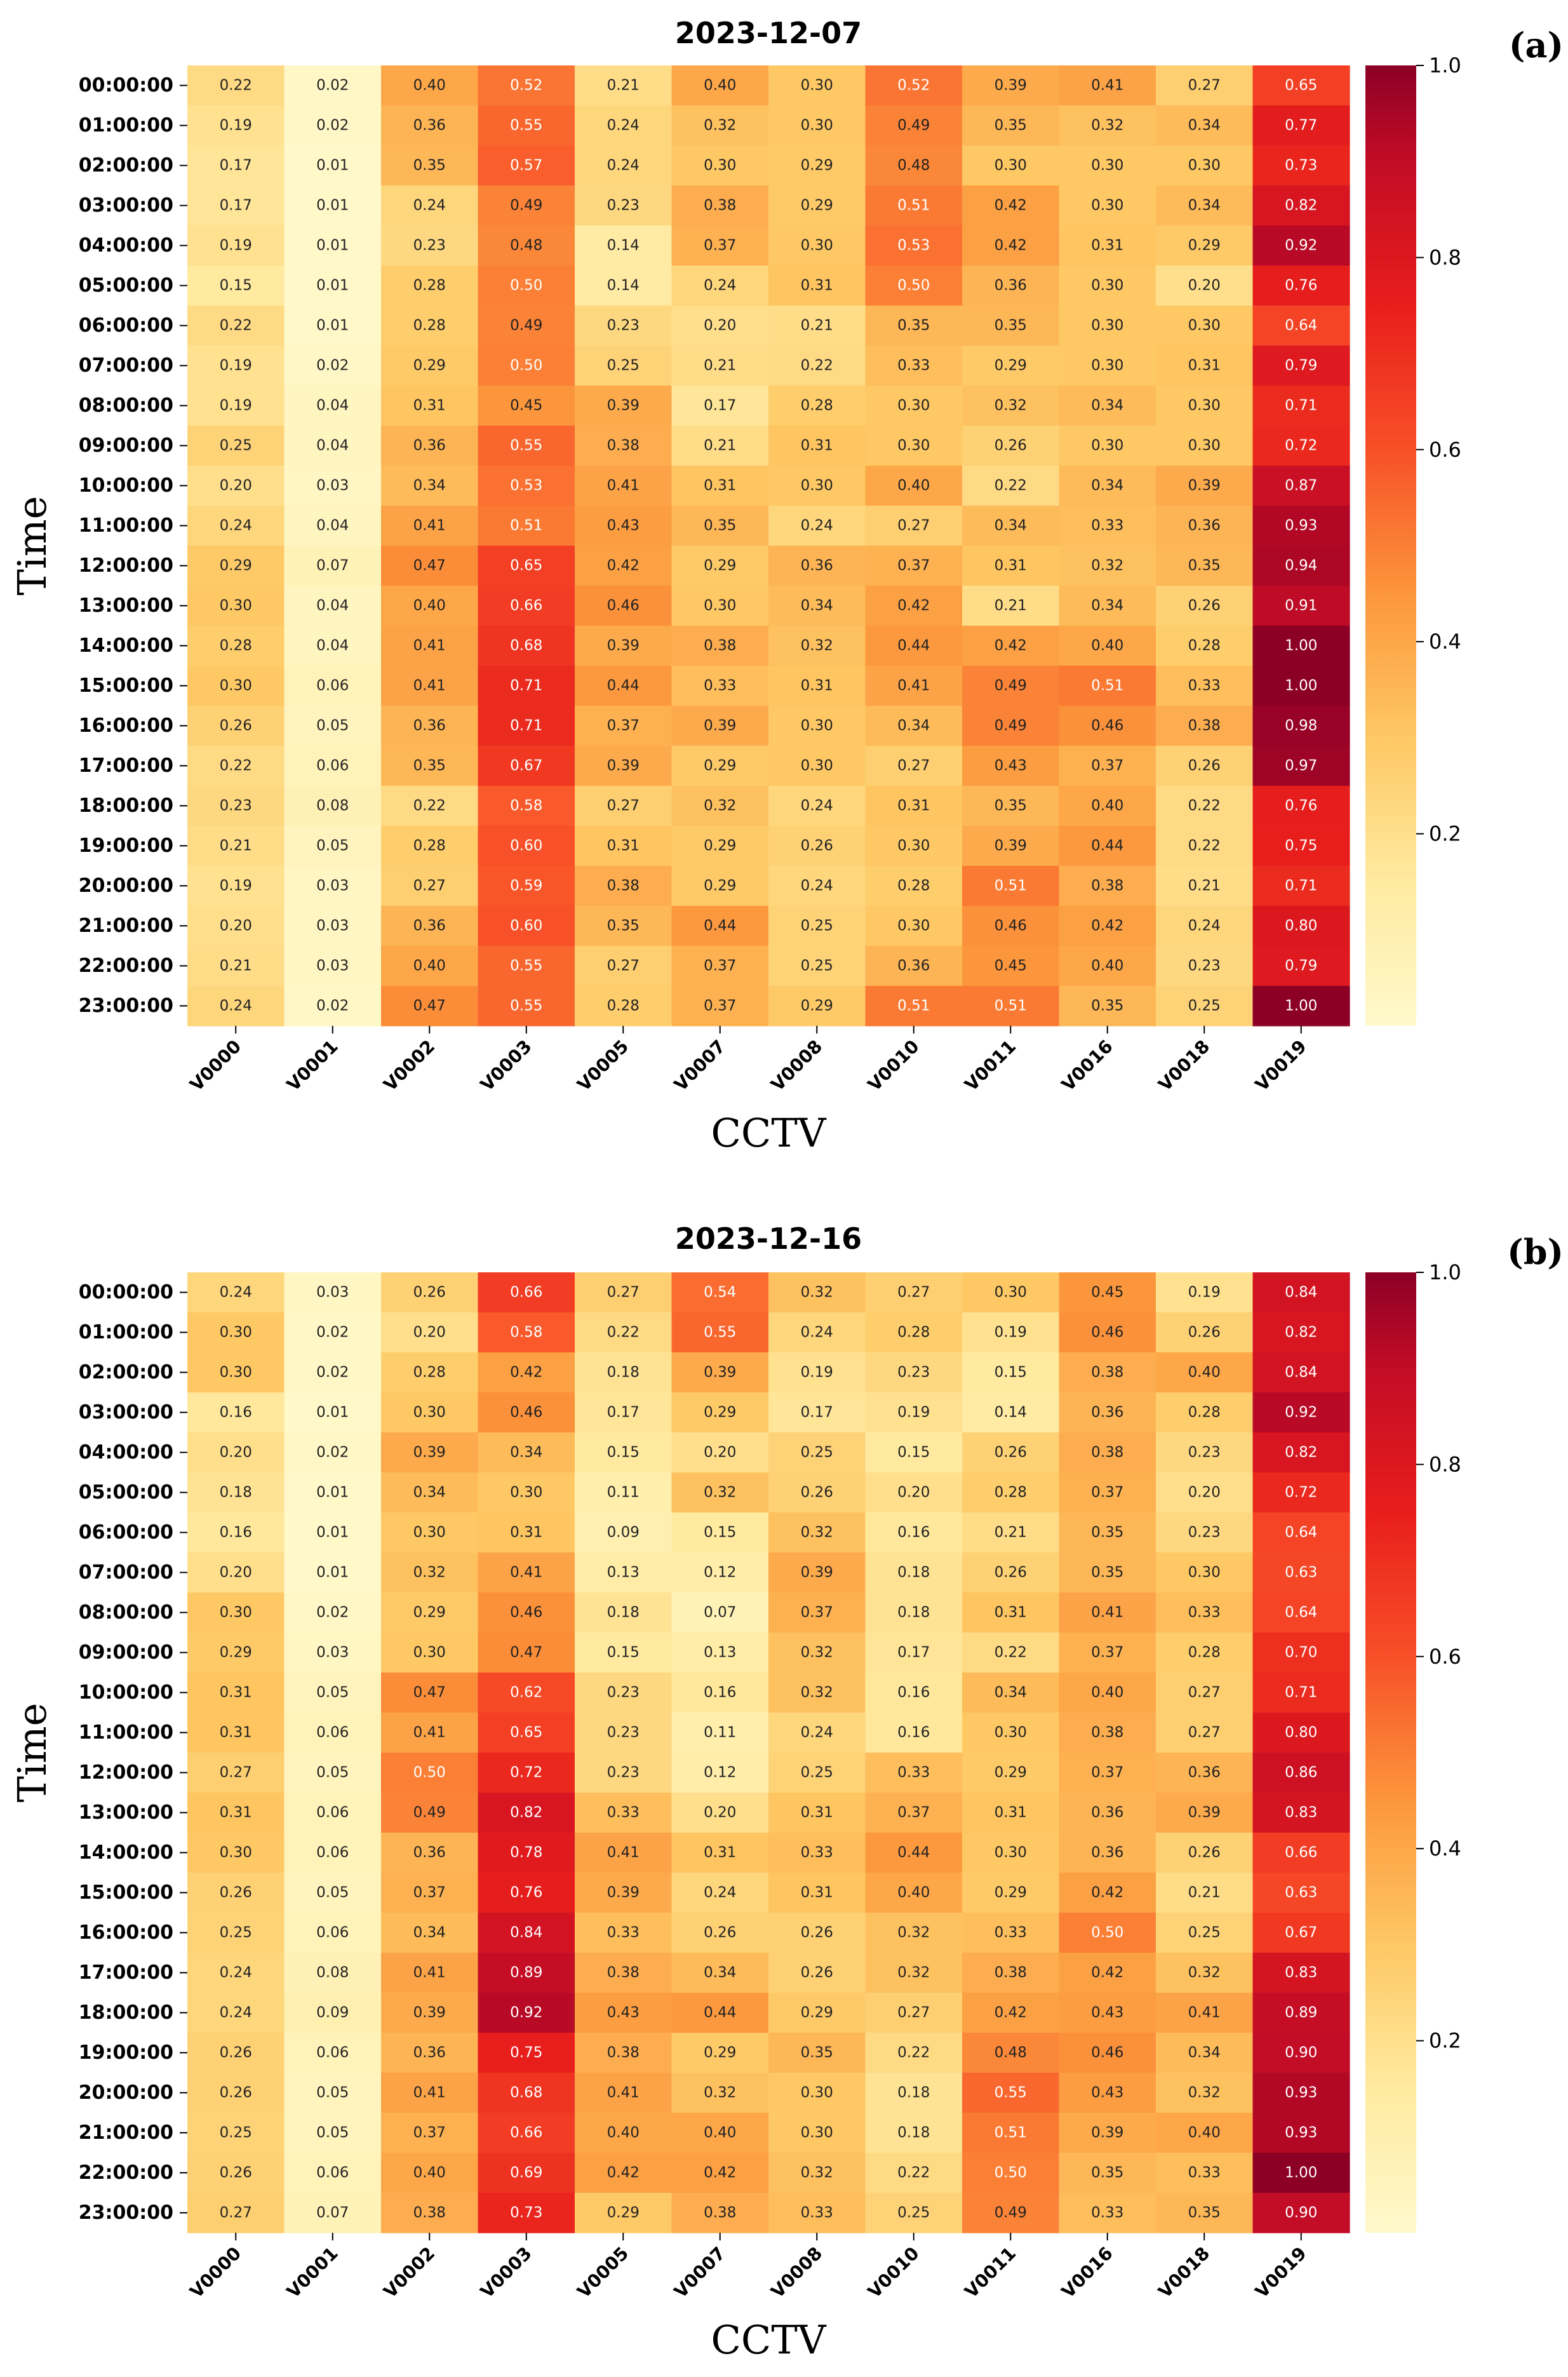 This screenshot has height=2377, width=1568. I want to click on cell-value-label: 0.69, so click(526, 2173).